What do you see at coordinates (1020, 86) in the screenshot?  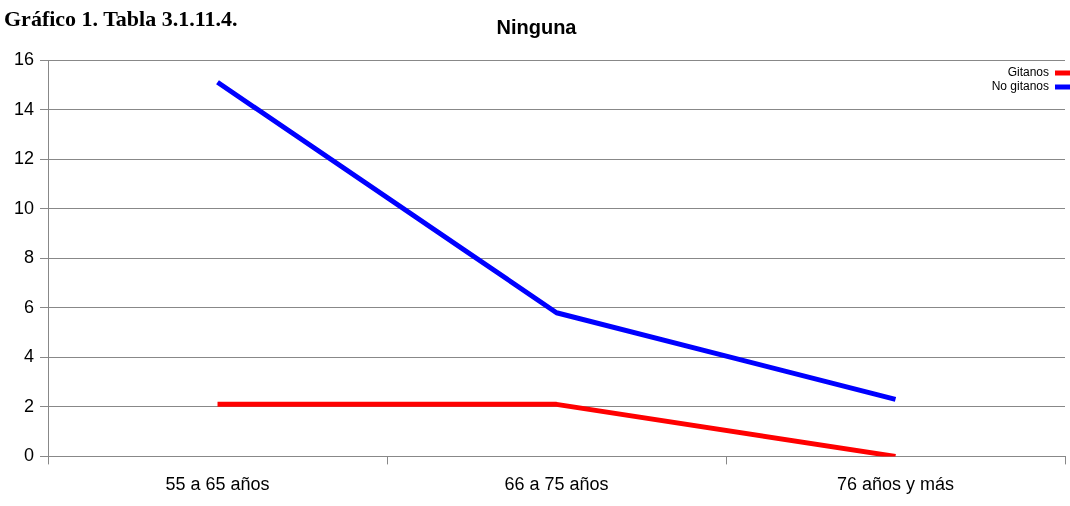 I see `legend-label: No gitanos` at bounding box center [1020, 86].